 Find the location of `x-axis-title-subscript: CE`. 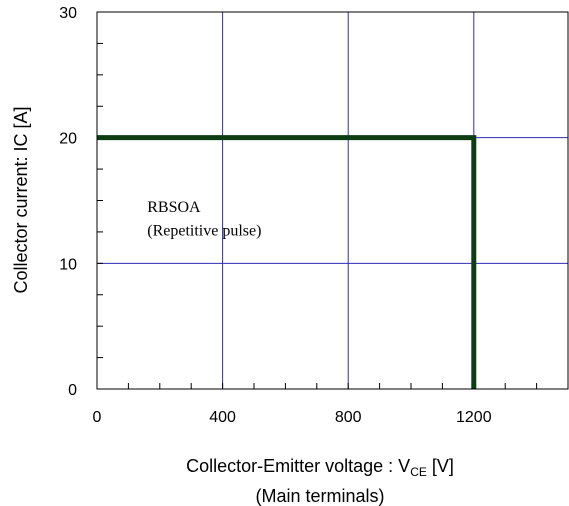

x-axis-title-subscript: CE is located at coordinates (418, 472).